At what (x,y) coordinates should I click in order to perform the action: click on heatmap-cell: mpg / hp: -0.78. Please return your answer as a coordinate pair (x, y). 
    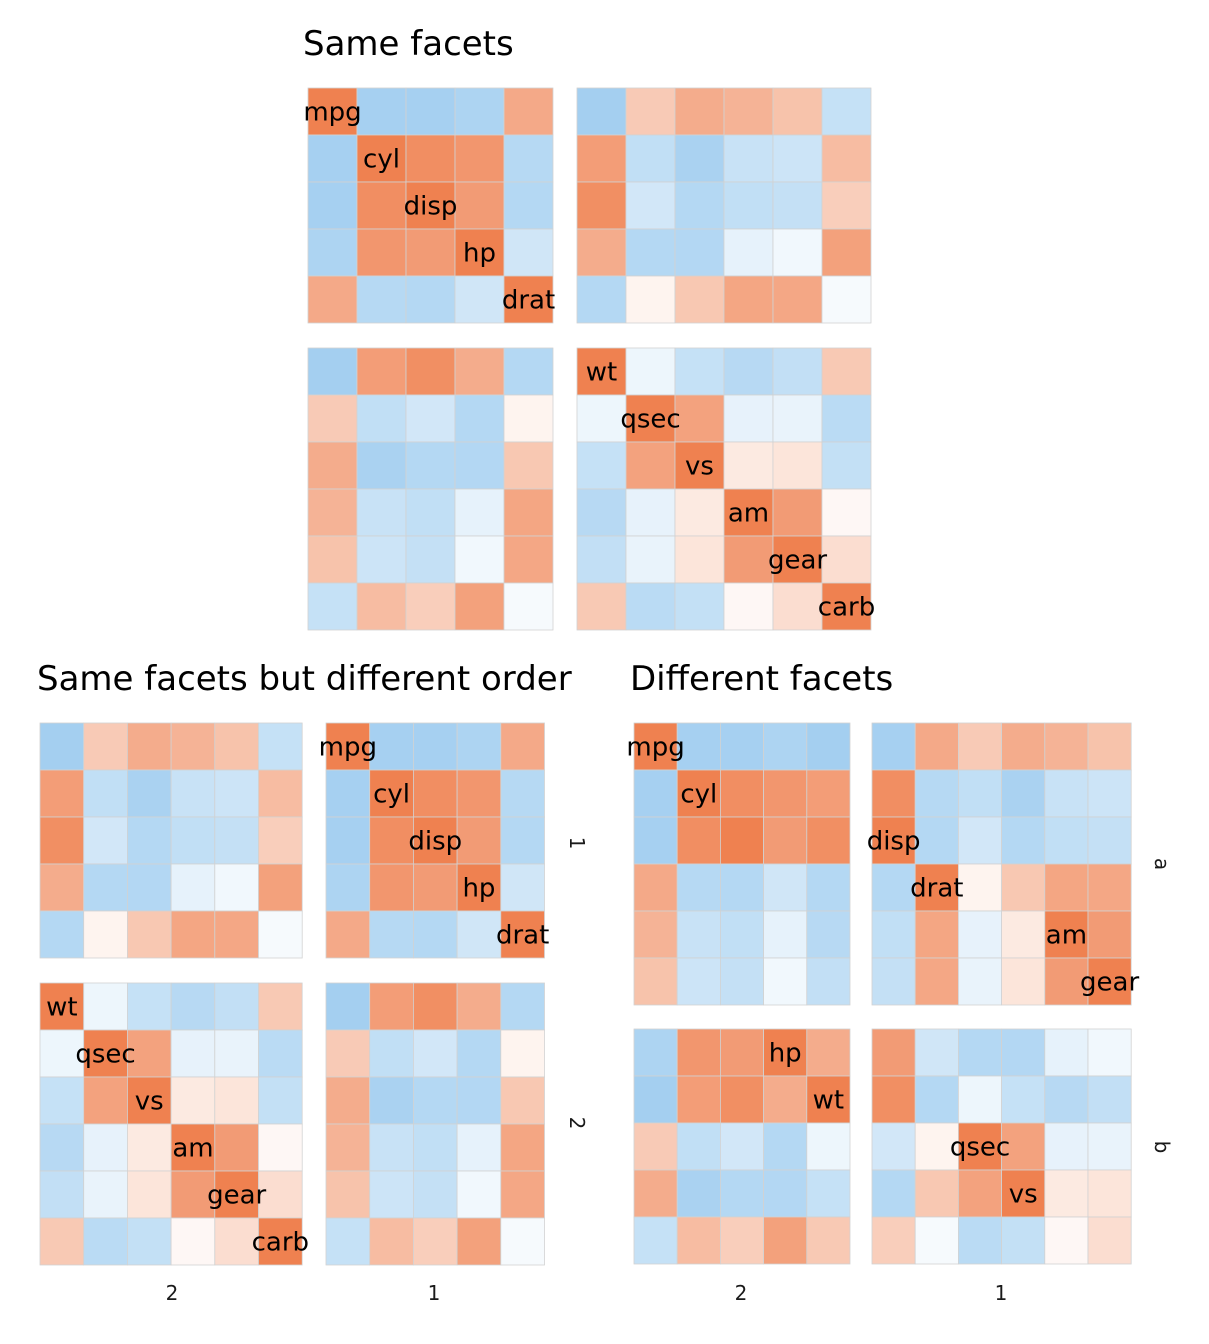
    Looking at the image, I should click on (479, 111).